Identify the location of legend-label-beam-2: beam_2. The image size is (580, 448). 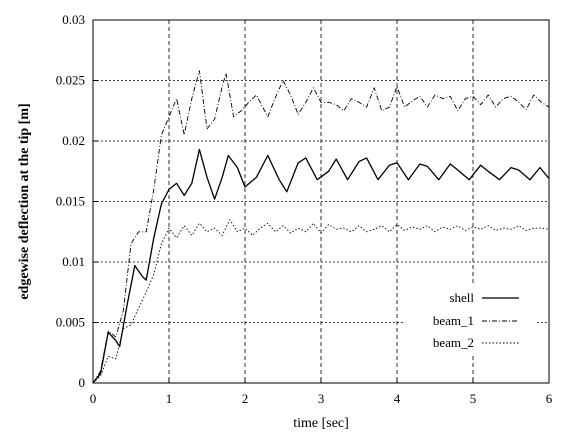
(453, 342).